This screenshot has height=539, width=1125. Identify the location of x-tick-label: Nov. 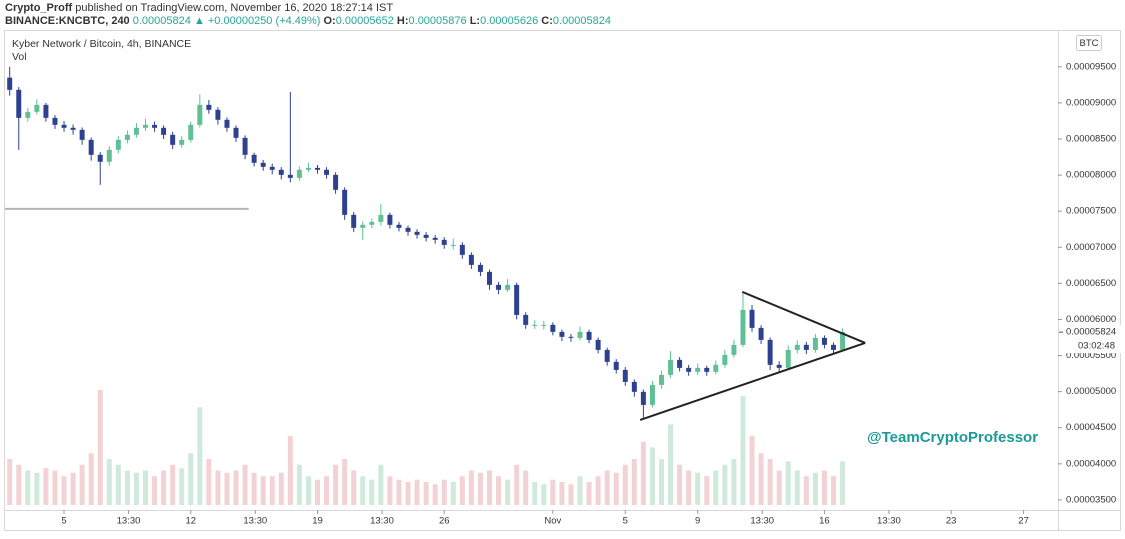
(552, 521).